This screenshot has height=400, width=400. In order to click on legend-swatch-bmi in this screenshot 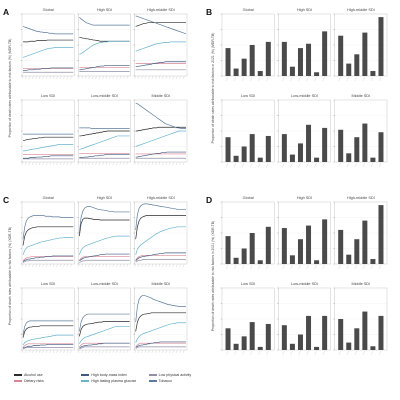, I will do `click(85, 375)`.